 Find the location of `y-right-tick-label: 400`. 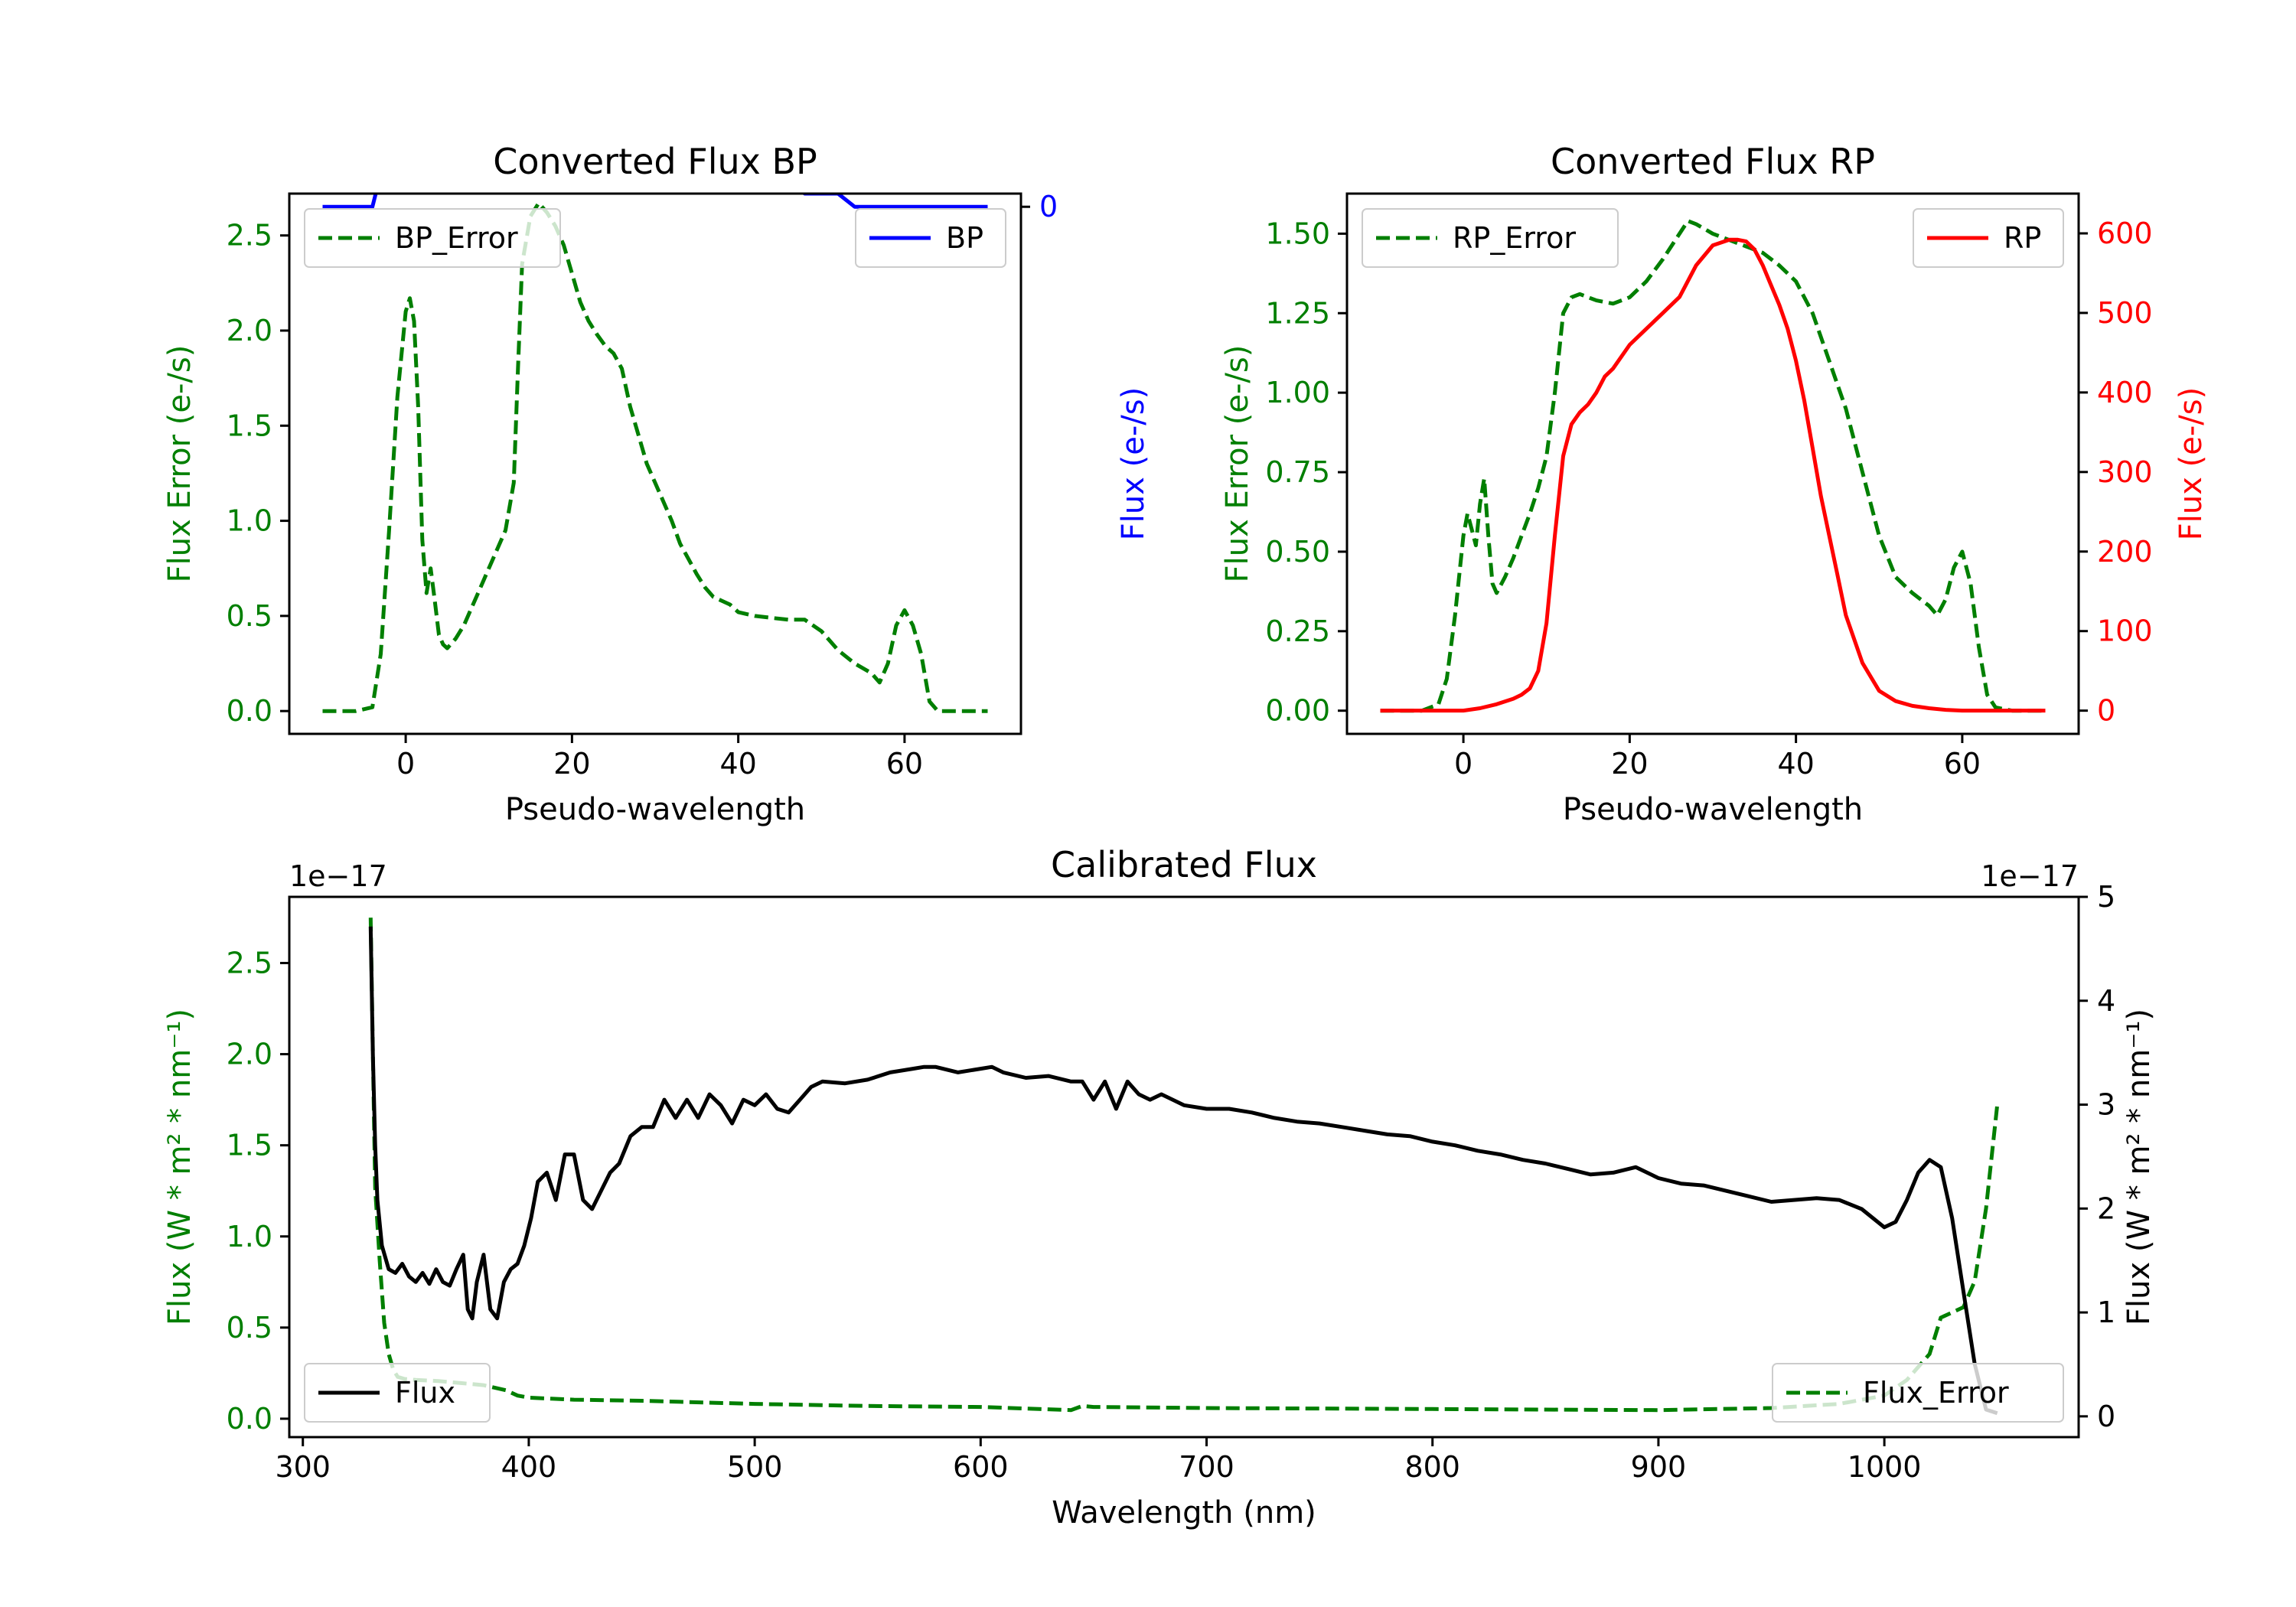

y-right-tick-label: 400 is located at coordinates (2125, 392).